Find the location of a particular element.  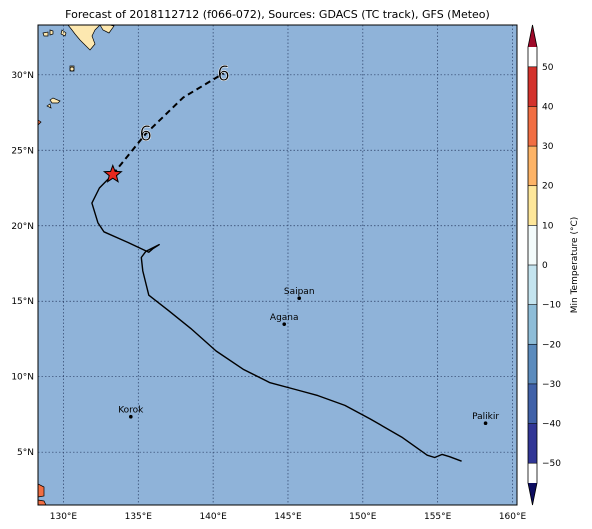

longitude-tick-label: 145°E is located at coordinates (288, 517).